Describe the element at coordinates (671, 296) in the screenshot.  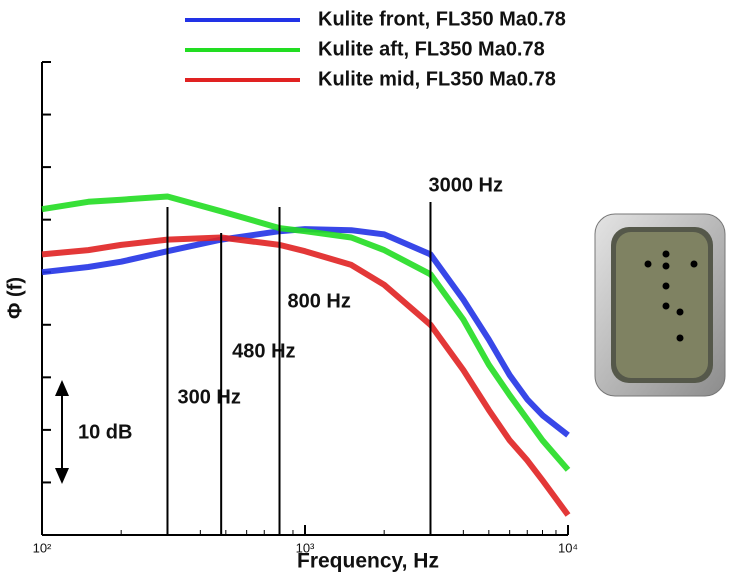
I see `sensor-dots` at that location.